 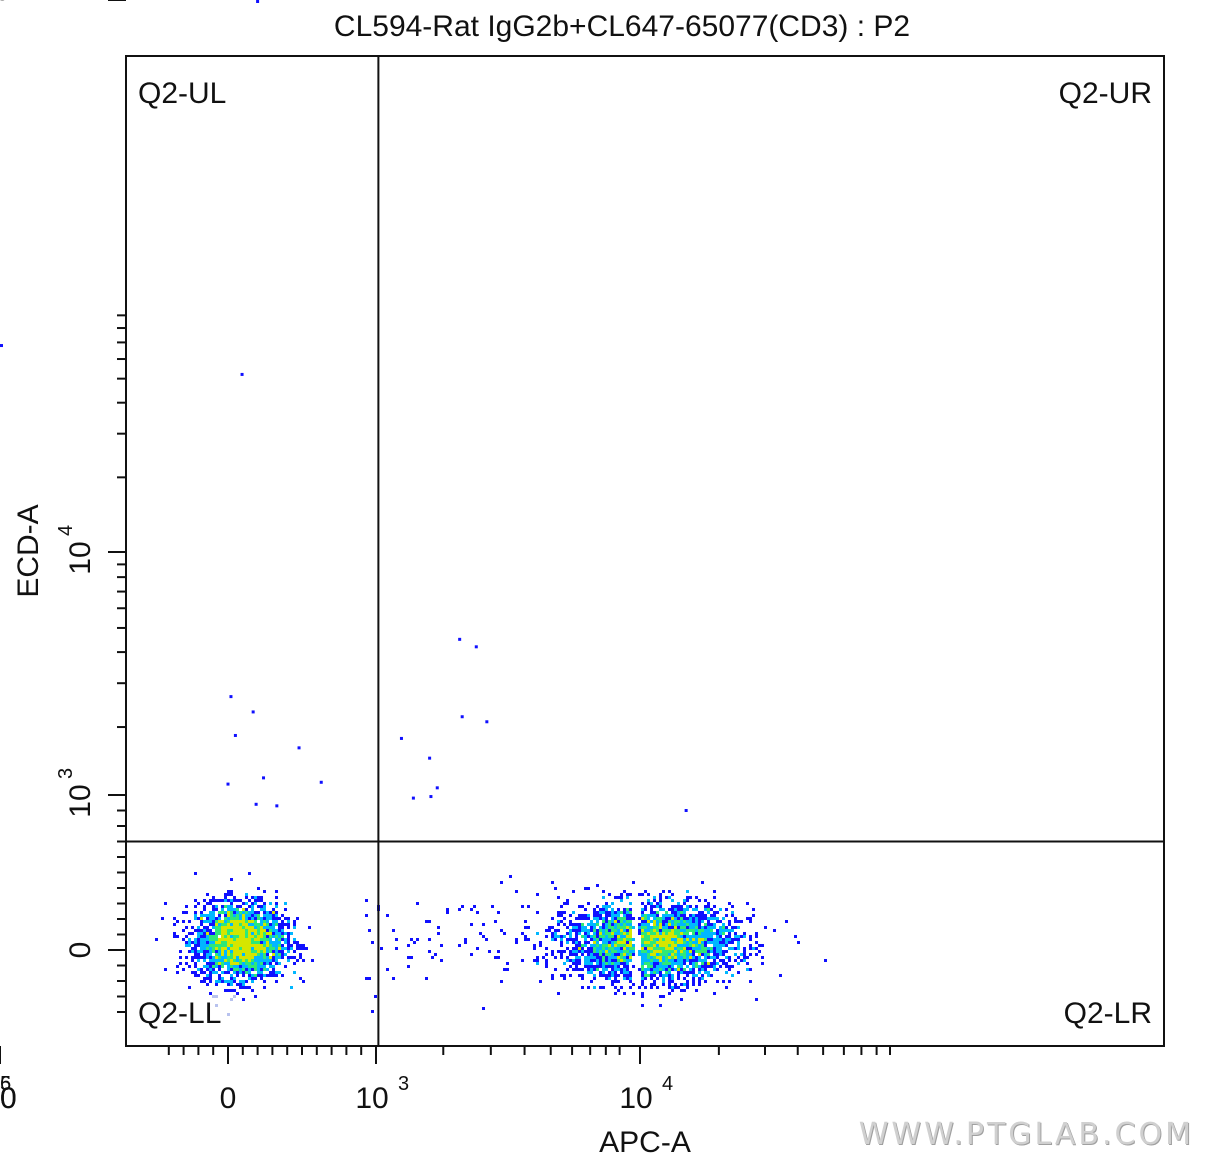 What do you see at coordinates (182, 93) in the screenshot?
I see `quadrant-label-ul: Q2-UL` at bounding box center [182, 93].